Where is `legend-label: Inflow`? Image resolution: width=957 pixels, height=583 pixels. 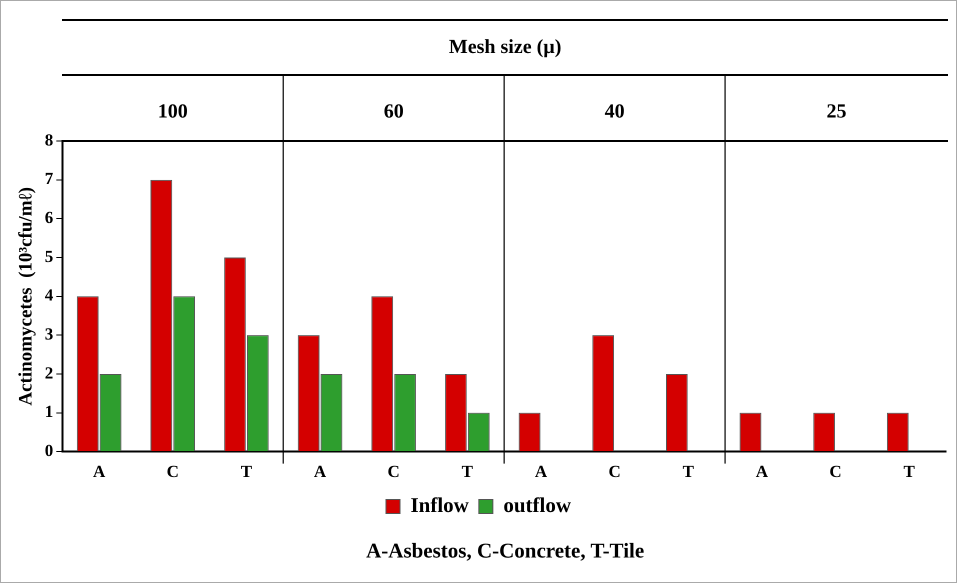 legend-label: Inflow is located at coordinates (440, 504).